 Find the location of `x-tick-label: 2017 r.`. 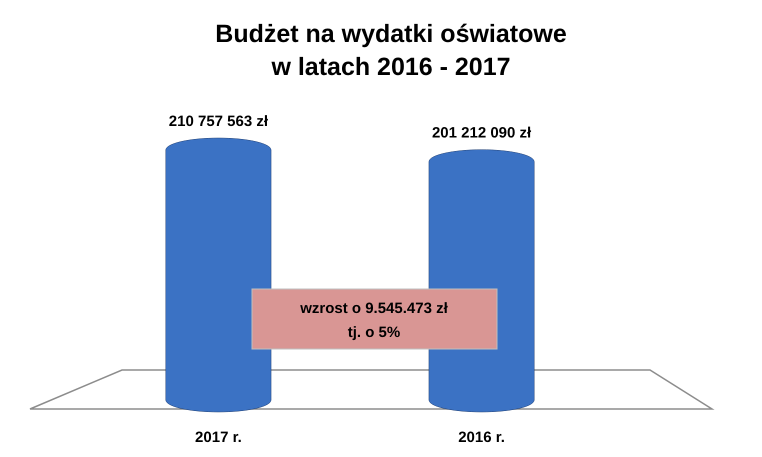

x-tick-label: 2017 r. is located at coordinates (218, 437).